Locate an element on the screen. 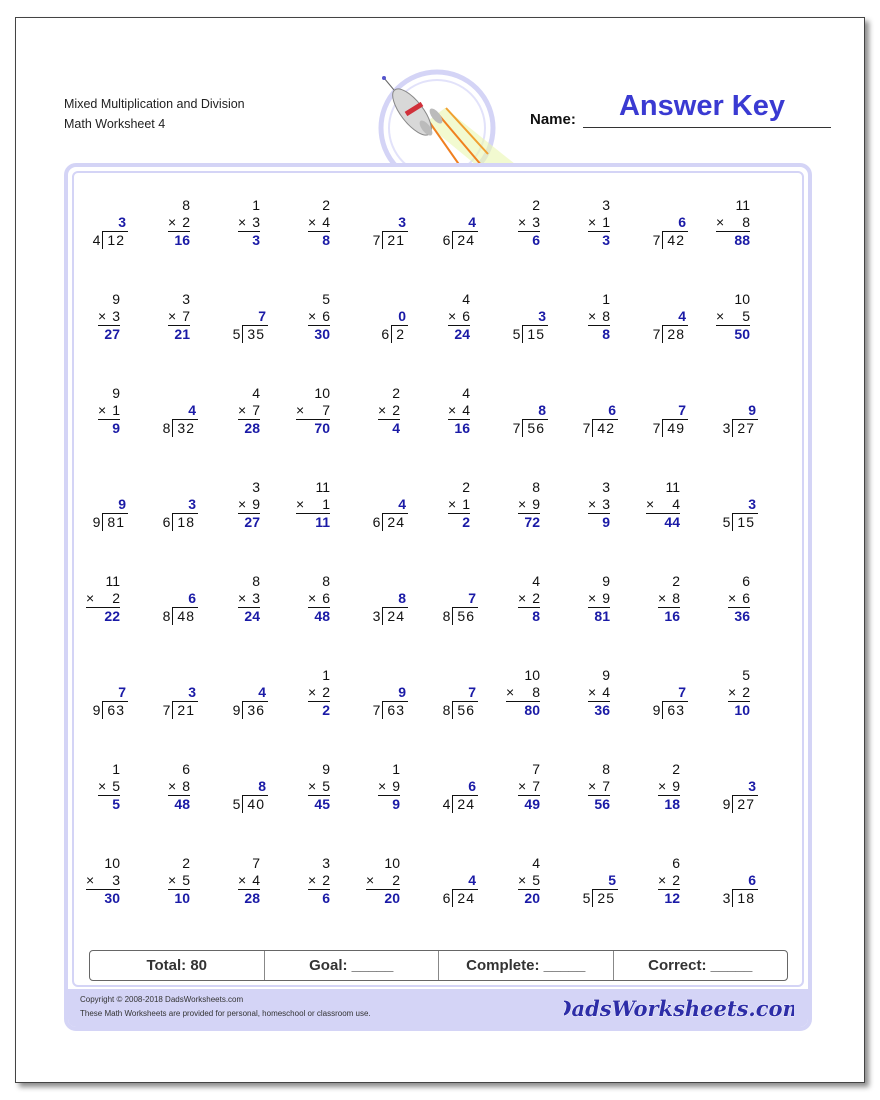  answer: 9 is located at coordinates (116, 428).